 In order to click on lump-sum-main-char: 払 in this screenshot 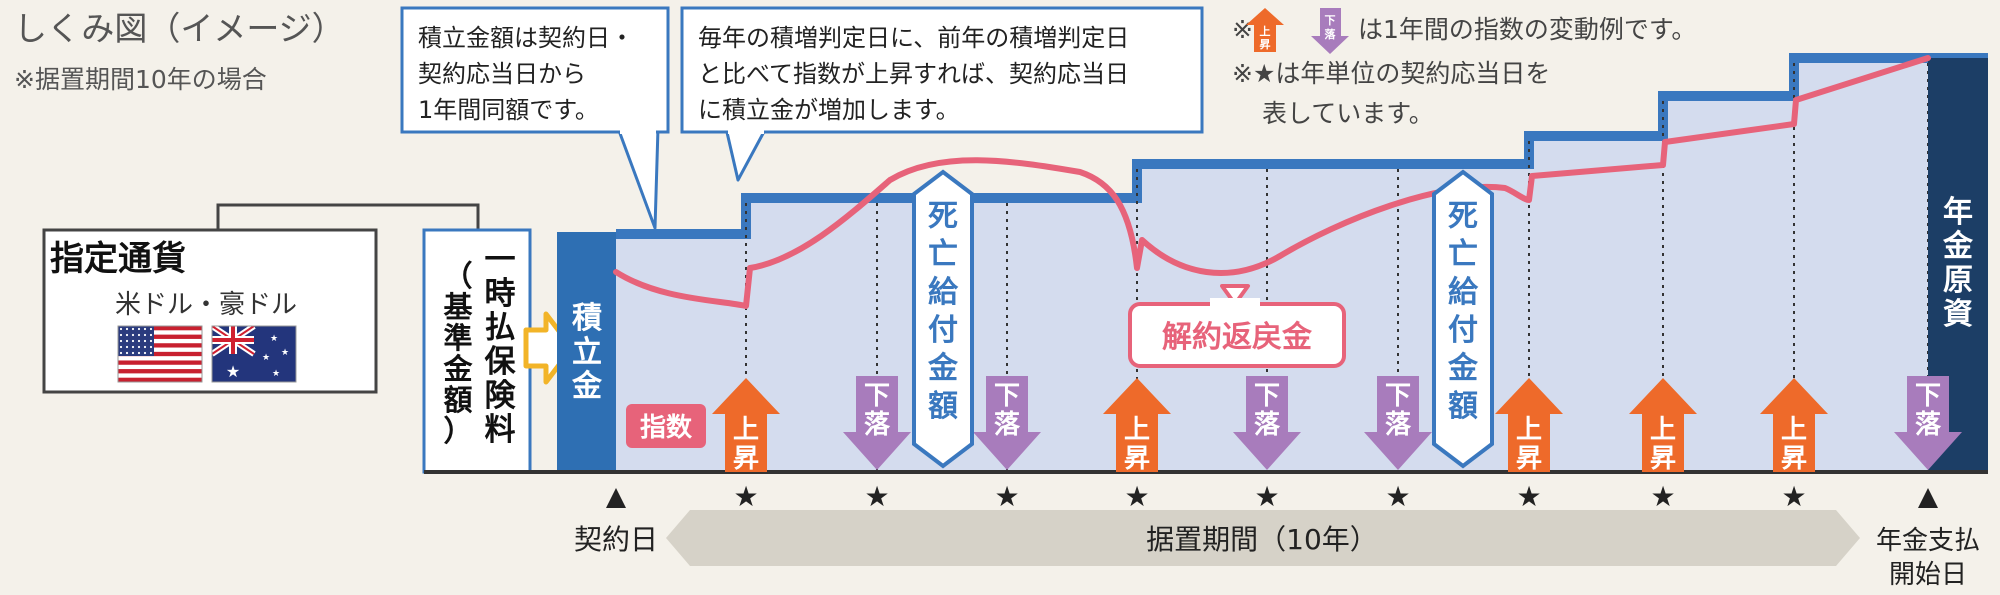, I will do `click(500, 328)`.